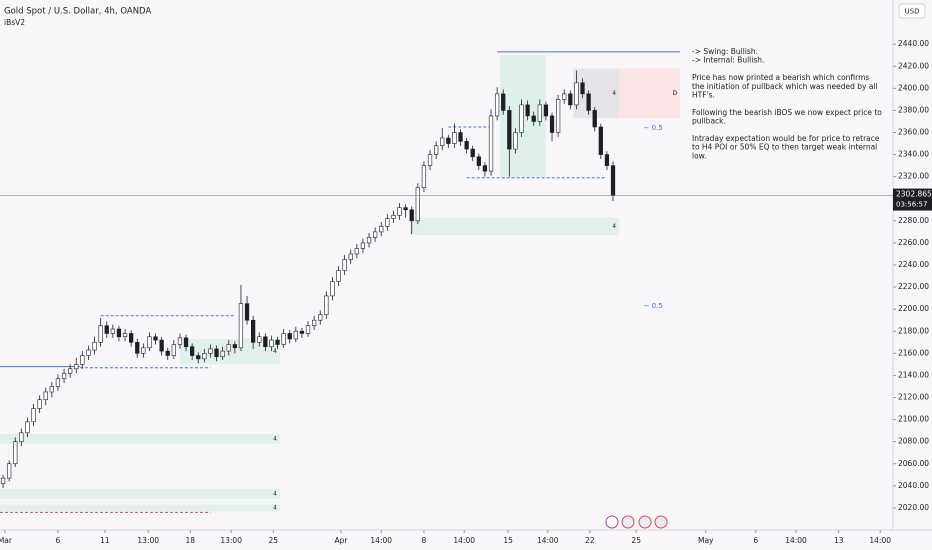 The image size is (932, 550). I want to click on note-line: pullback., so click(709, 121).